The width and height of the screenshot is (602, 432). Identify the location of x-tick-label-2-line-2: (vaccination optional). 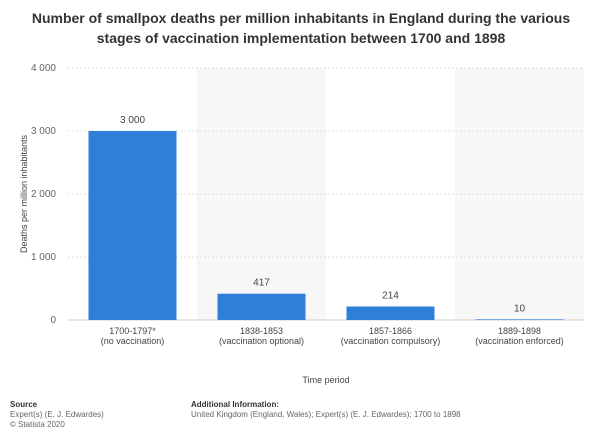
(261, 341).